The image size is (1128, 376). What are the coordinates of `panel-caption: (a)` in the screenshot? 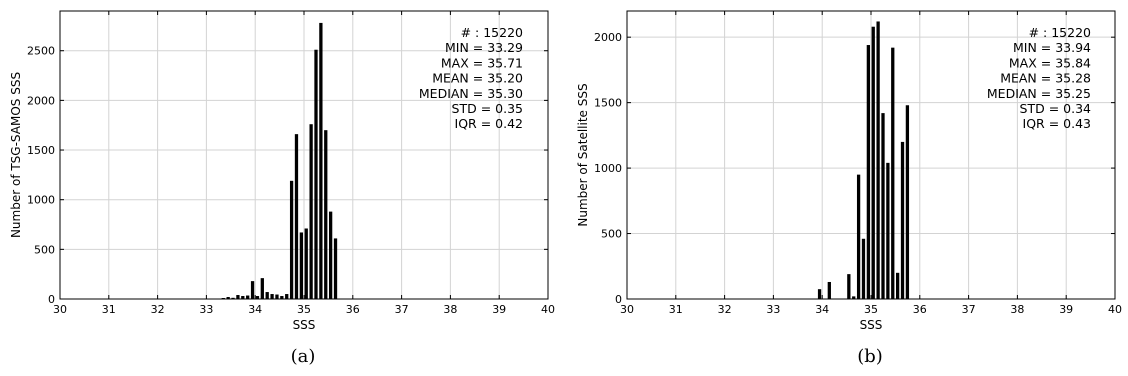 It's located at (303, 356).